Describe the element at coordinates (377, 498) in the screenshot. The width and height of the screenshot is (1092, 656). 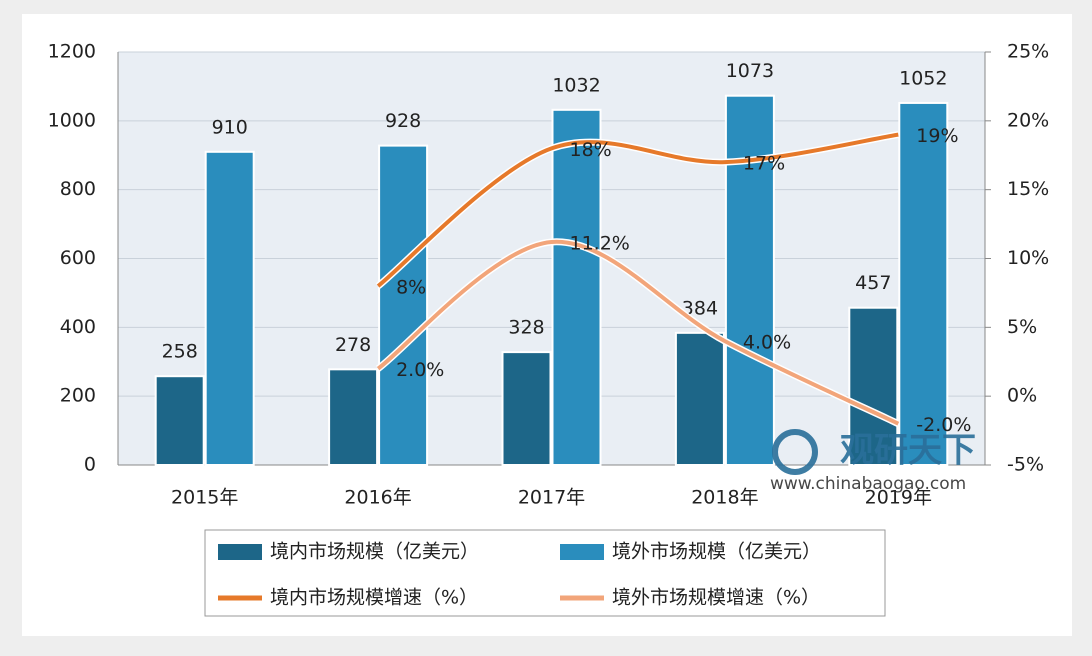
I see `x-tick-label: 2016年` at that location.